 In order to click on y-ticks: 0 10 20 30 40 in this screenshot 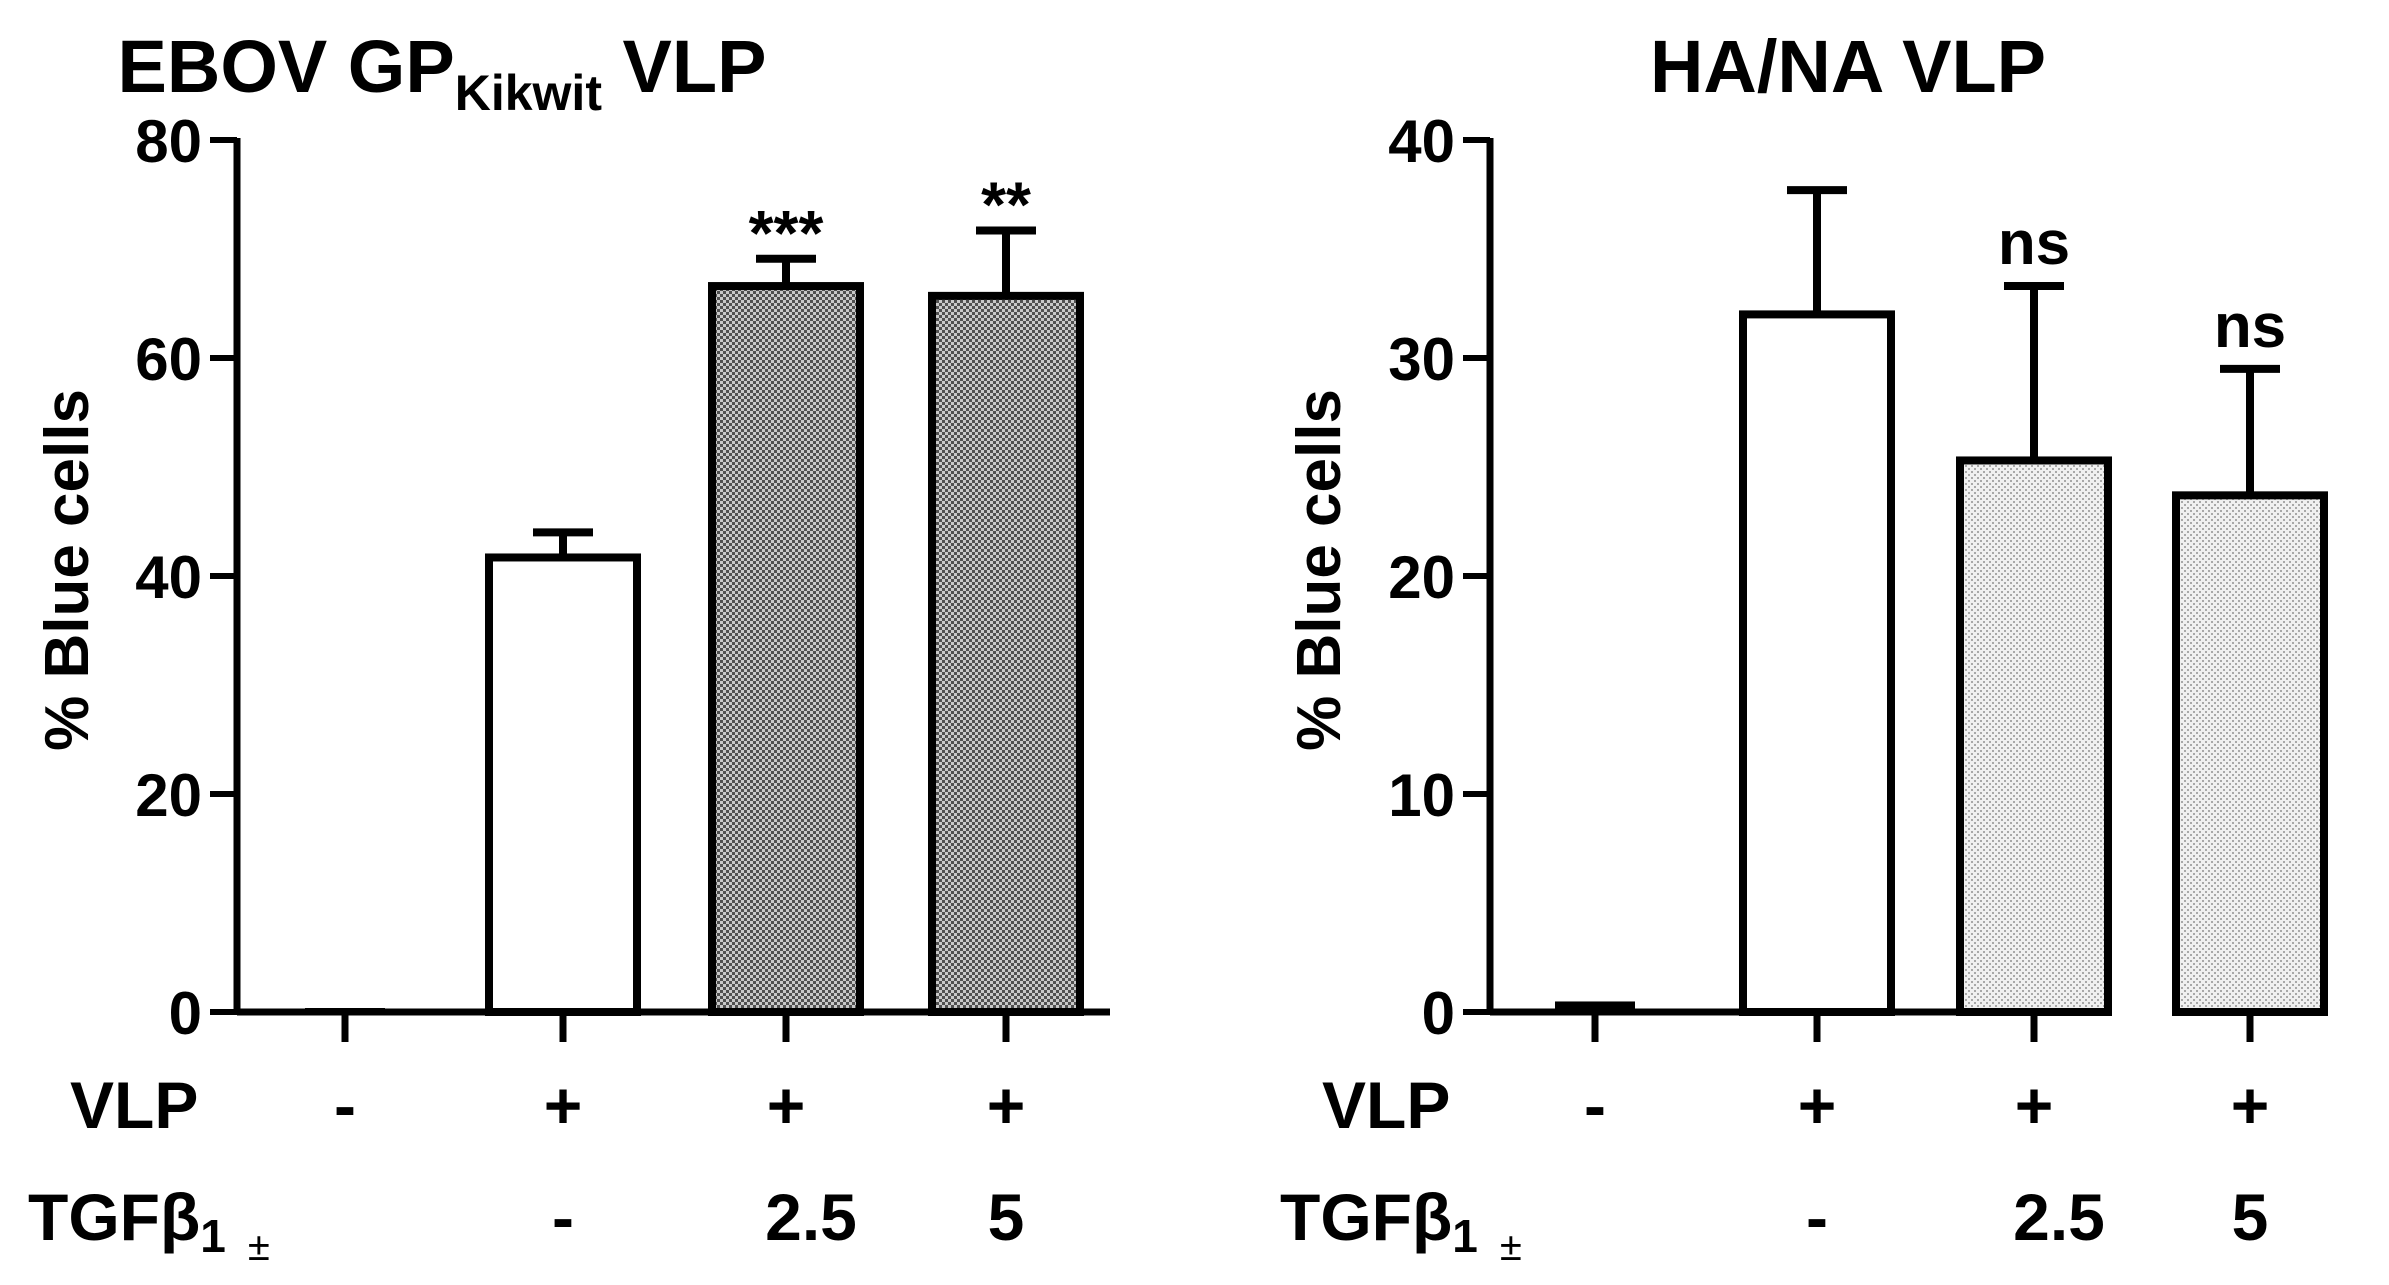, I will do `click(1439, 577)`.